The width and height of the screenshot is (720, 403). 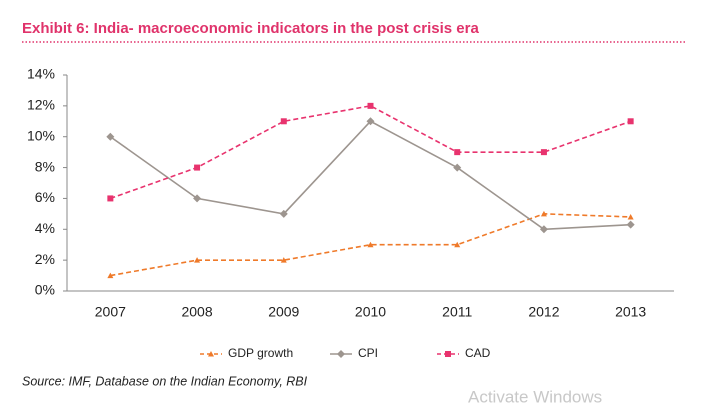 I want to click on y-tick-label: 8%, so click(x=45, y=166).